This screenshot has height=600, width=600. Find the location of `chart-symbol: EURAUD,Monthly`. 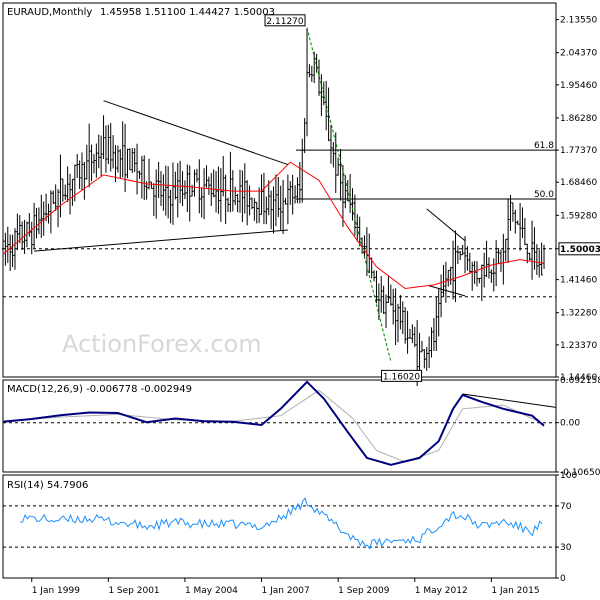

chart-symbol: EURAUD,Monthly is located at coordinates (49, 12).